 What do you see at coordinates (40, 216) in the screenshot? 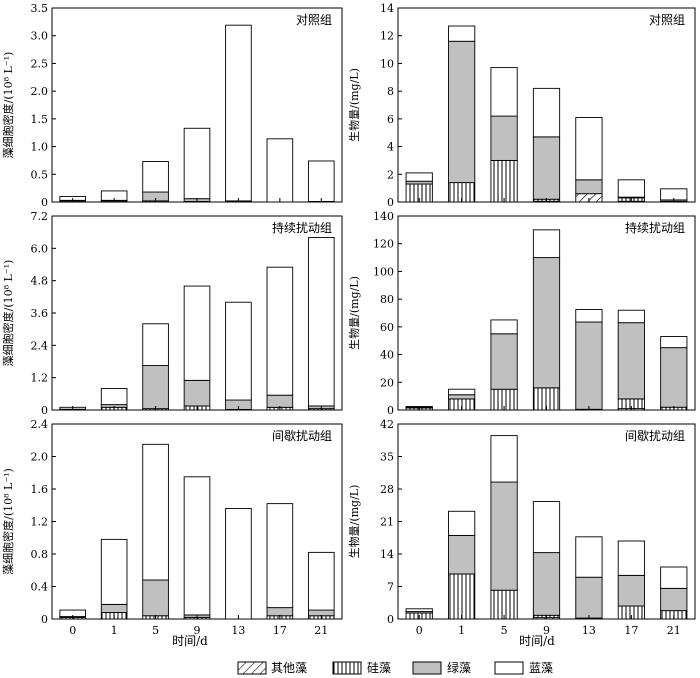
I see `y-tick-label: 7.2` at bounding box center [40, 216].